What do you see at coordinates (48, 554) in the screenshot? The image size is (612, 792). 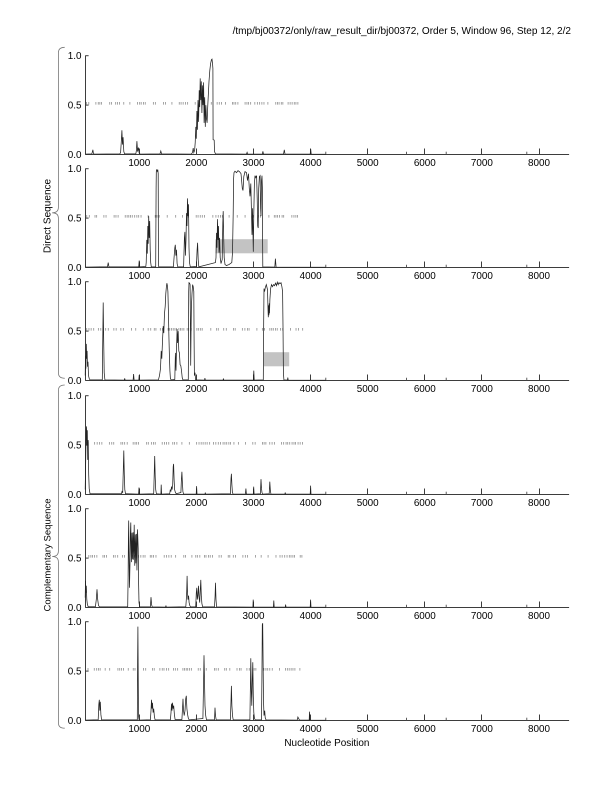 I see `svg-text: Complementary Sequence` at bounding box center [48, 554].